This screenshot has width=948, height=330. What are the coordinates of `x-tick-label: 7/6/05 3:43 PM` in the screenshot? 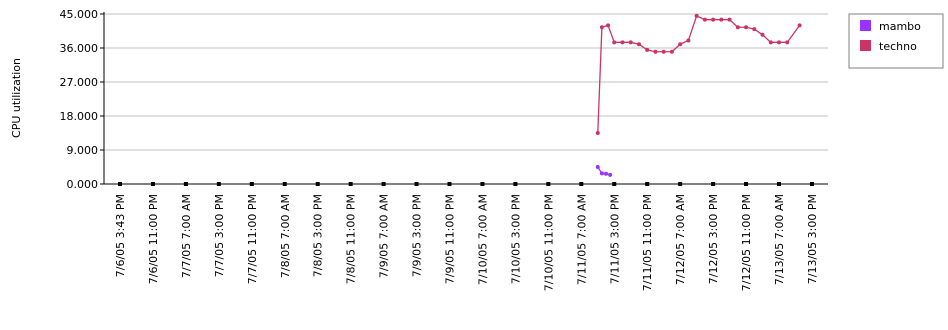 It's located at (120, 235).